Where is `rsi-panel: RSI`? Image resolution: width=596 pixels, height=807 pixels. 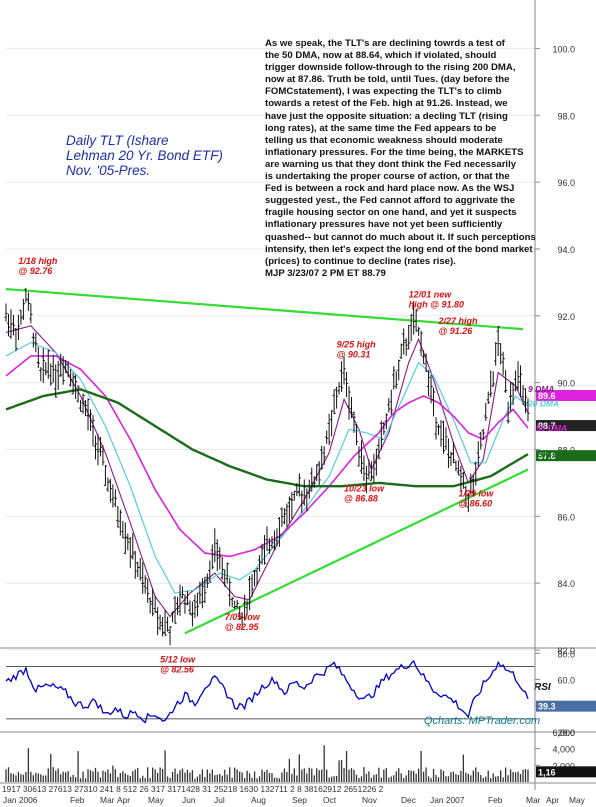
rsi-panel: RSI is located at coordinates (278, 691).